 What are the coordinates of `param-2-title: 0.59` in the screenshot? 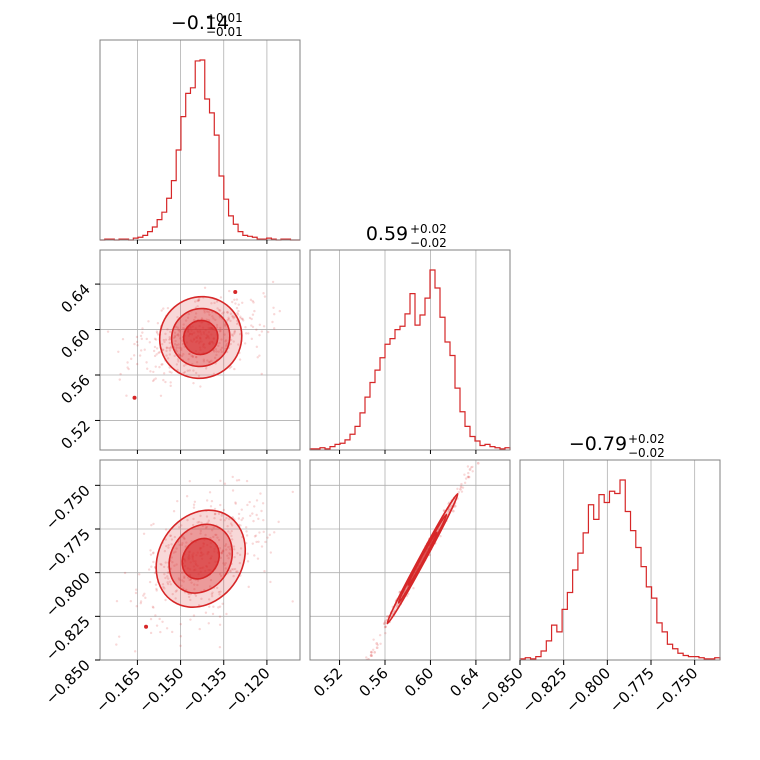 It's located at (387, 234).